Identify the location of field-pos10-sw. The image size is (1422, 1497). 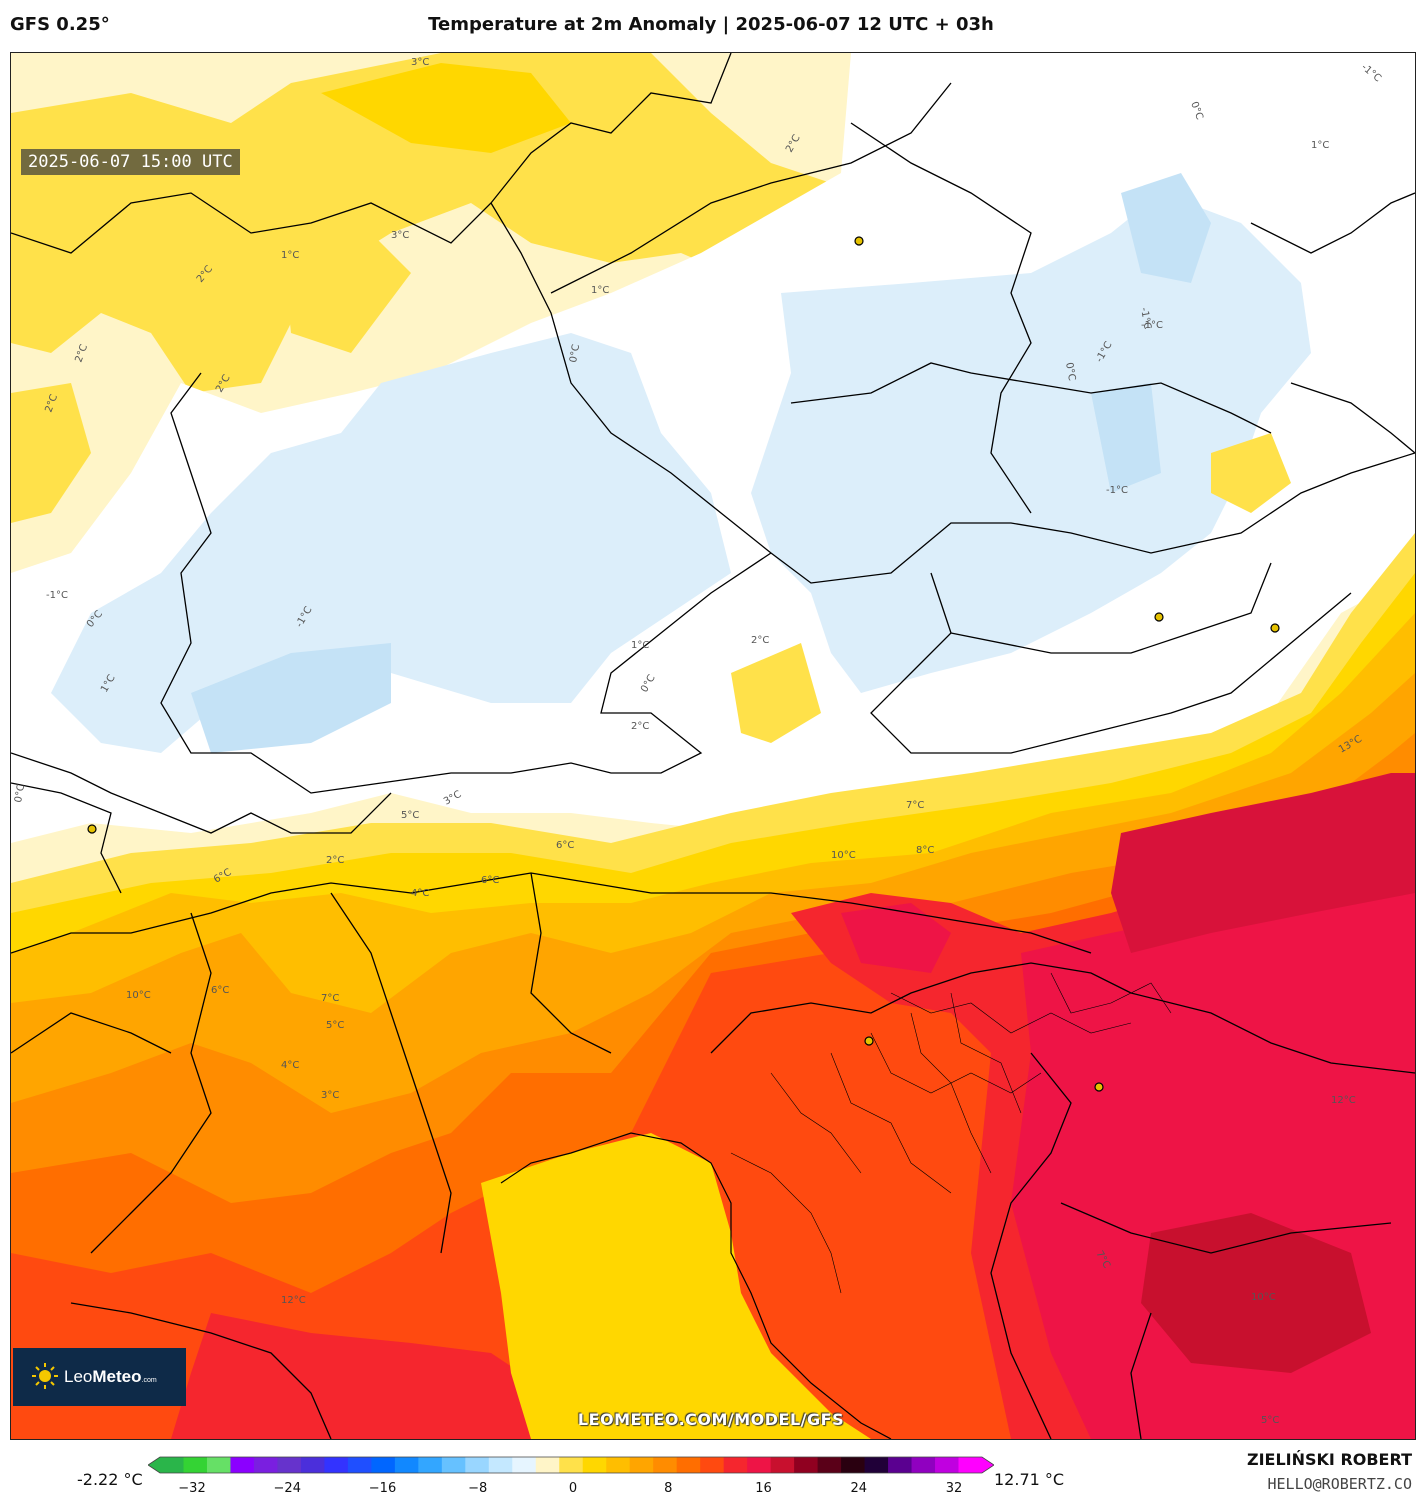
(371, 1376).